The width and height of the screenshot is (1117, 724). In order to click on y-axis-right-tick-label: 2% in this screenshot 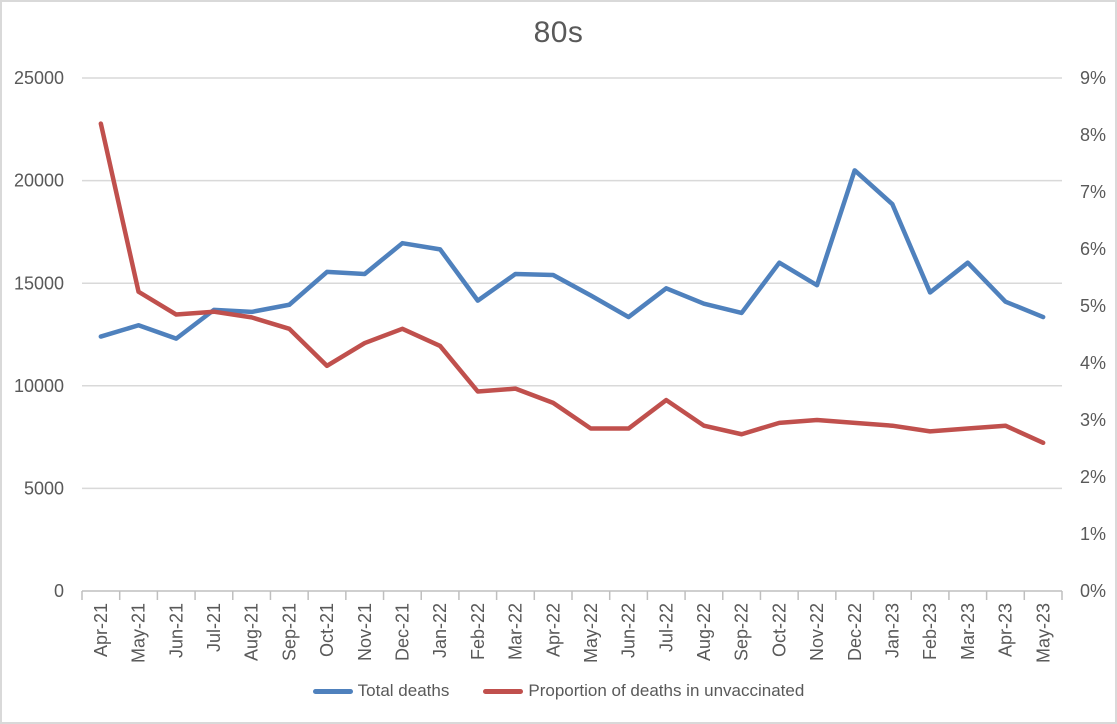, I will do `click(1093, 477)`.